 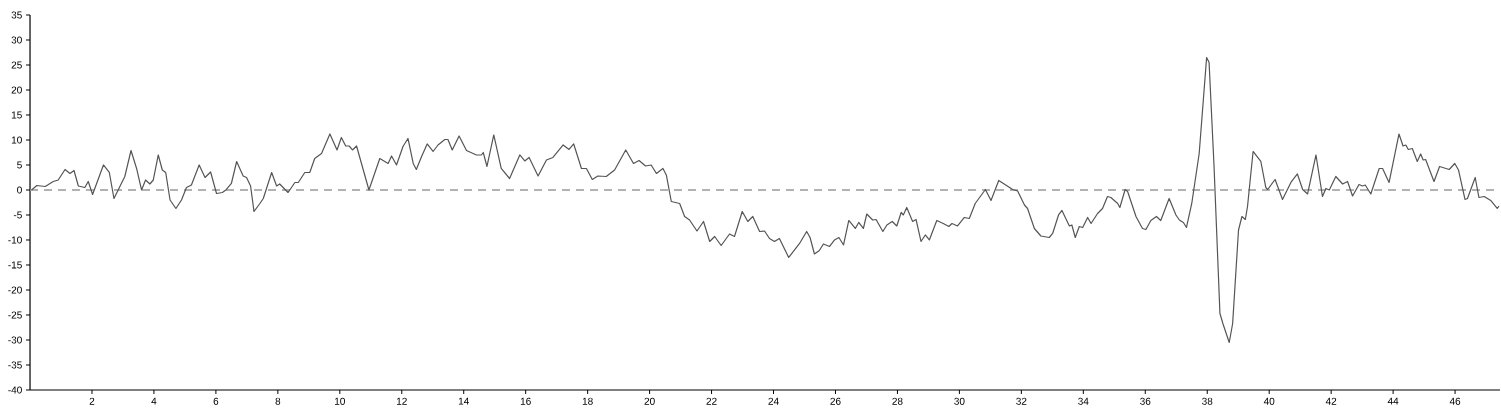 What do you see at coordinates (340, 401) in the screenshot?
I see `x-tick-label: 10` at bounding box center [340, 401].